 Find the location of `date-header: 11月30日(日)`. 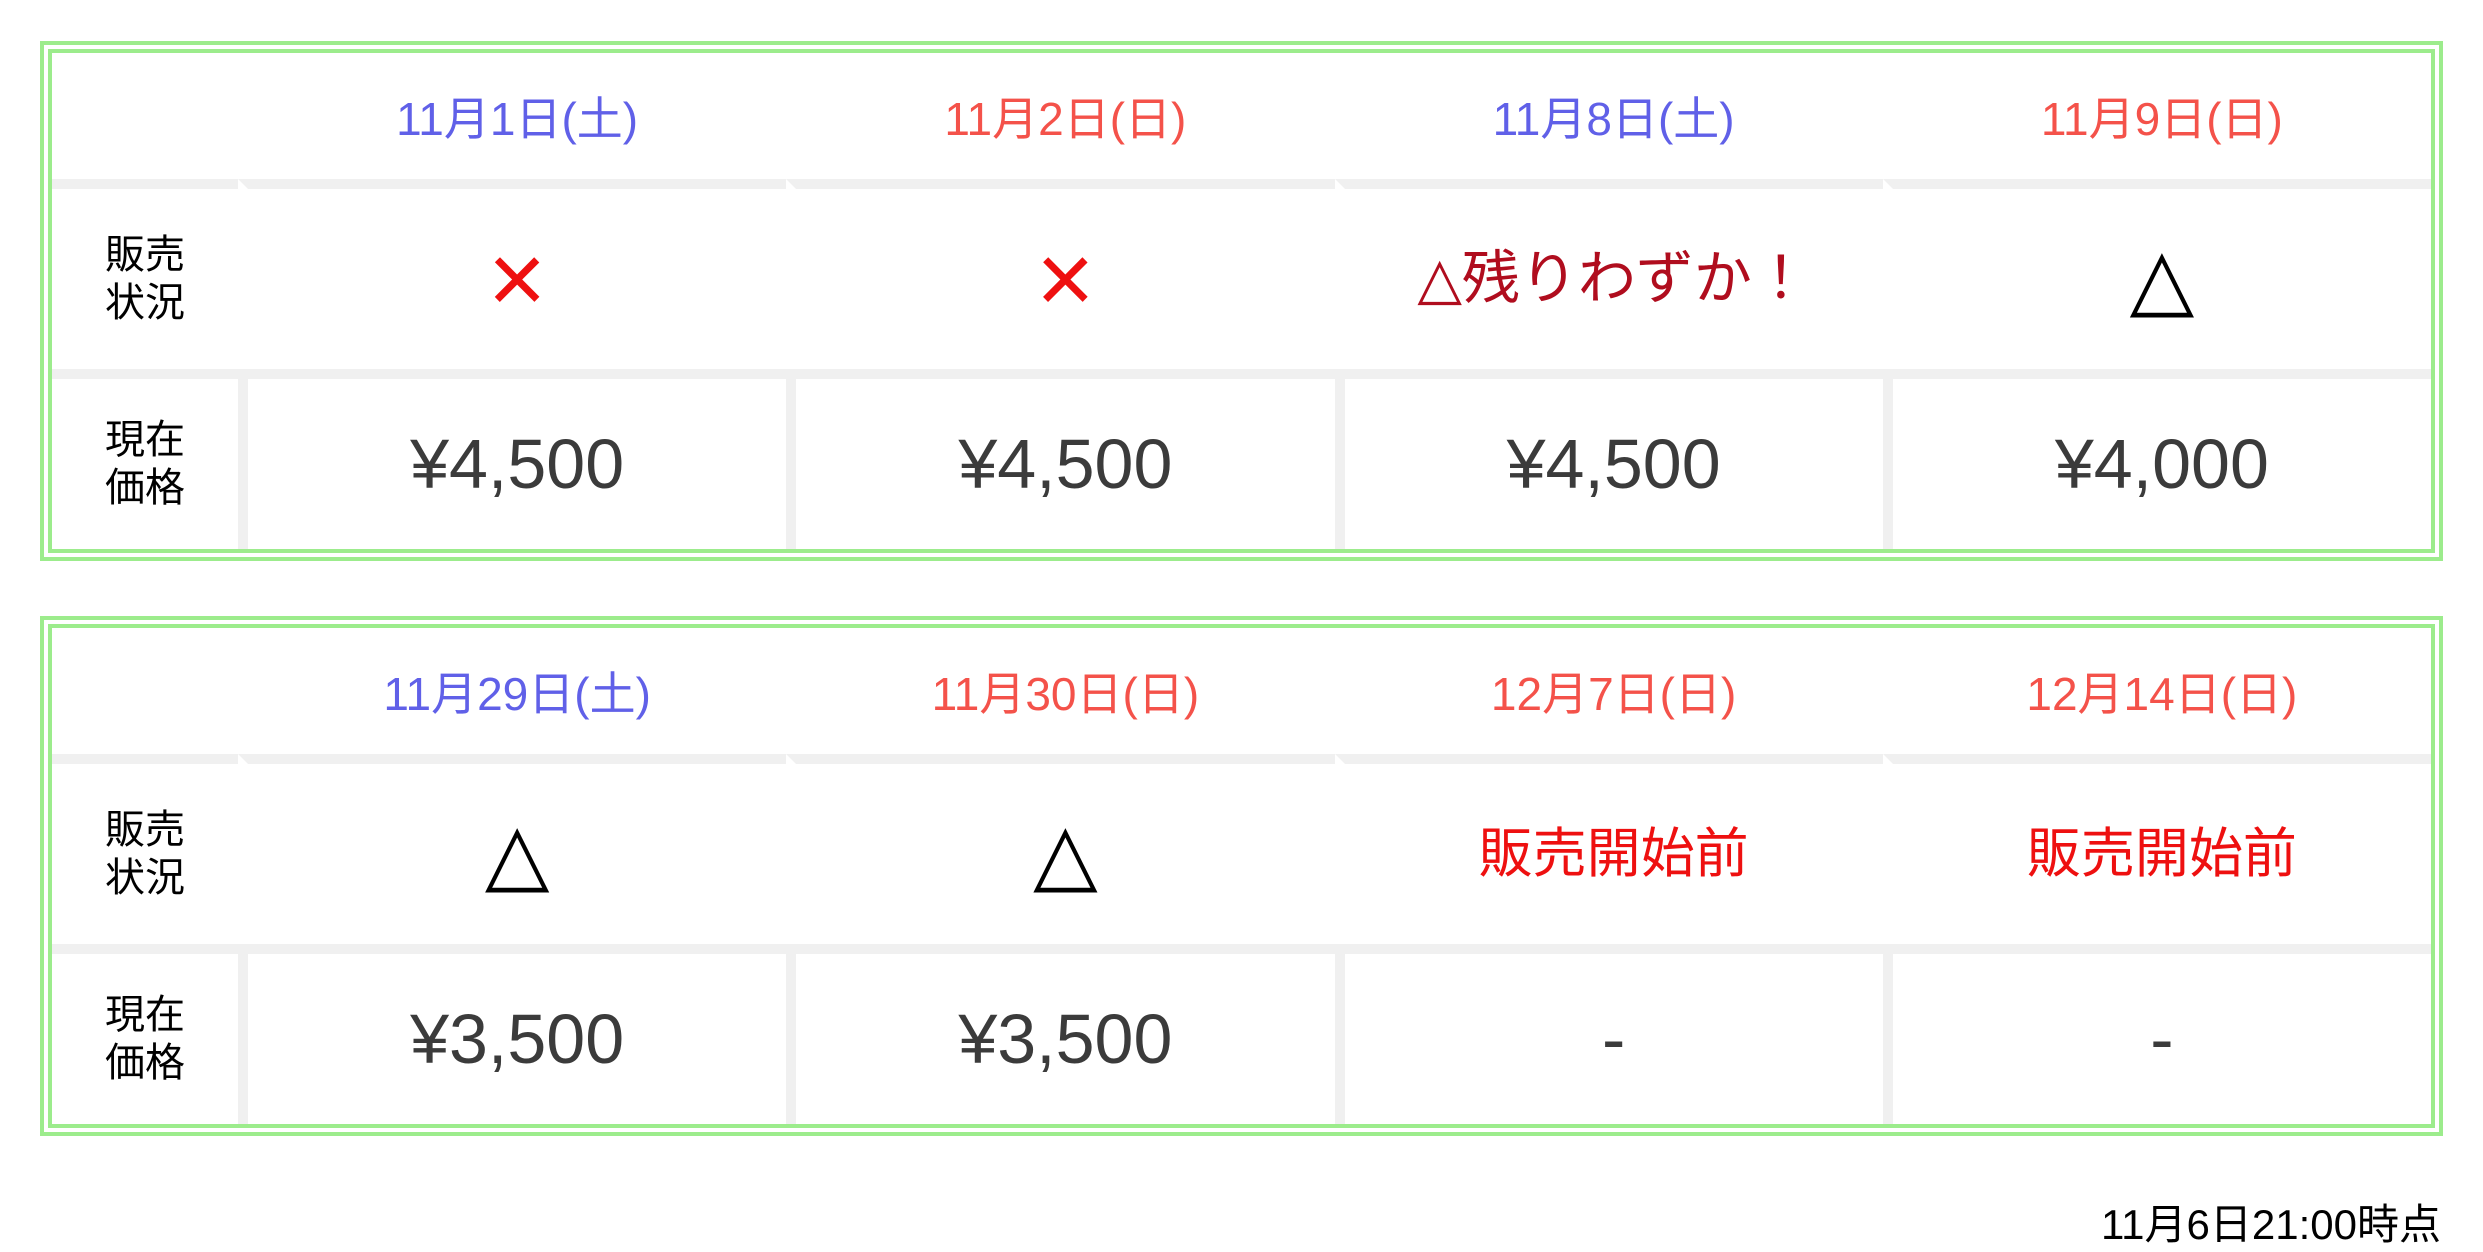

date-header: 11月30日(日) is located at coordinates (1060, 691).